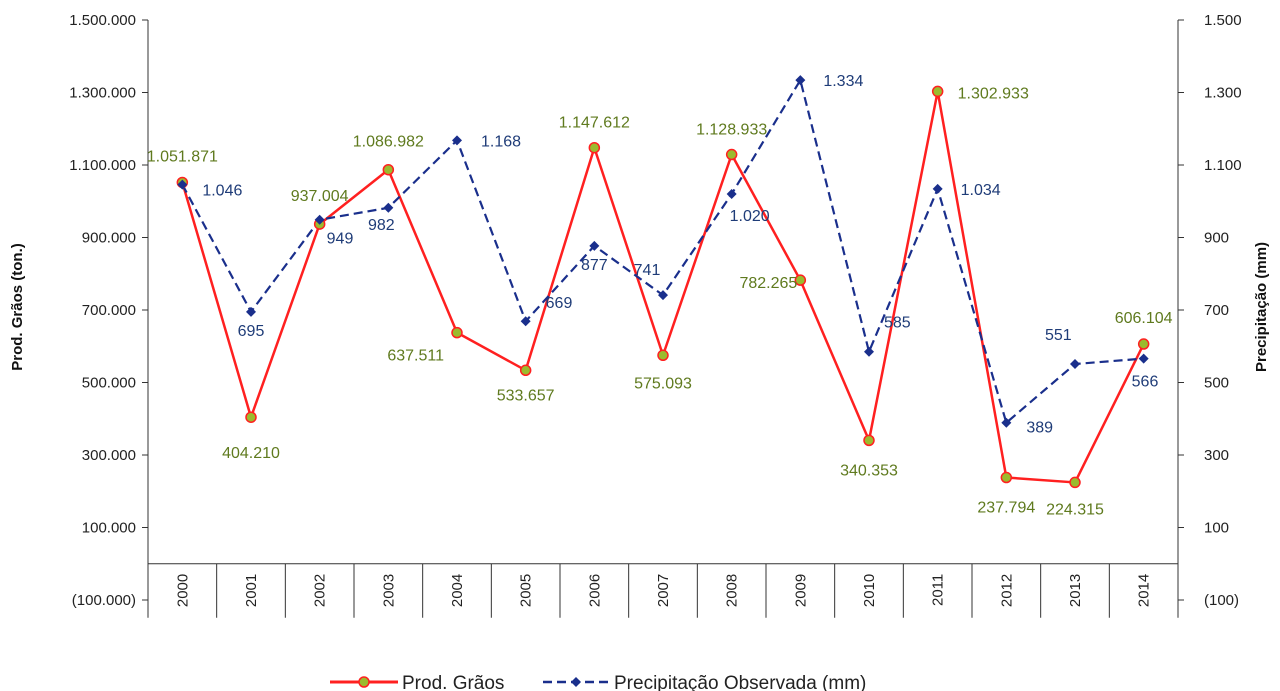 This screenshot has height=691, width=1280. Describe the element at coordinates (320, 196) in the screenshot. I see `data-label-prod-graos: 937.004` at that location.